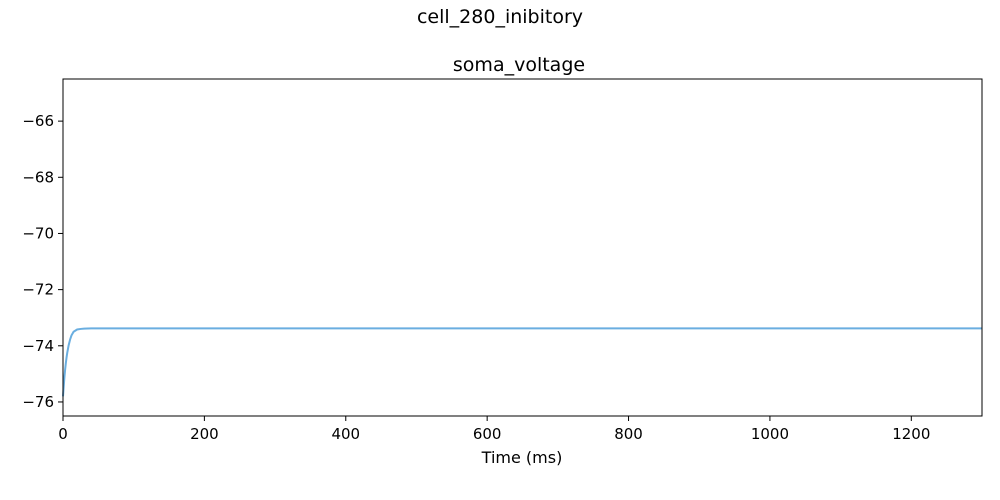 This screenshot has width=1000, height=500. What do you see at coordinates (519, 65) in the screenshot?
I see `plot-title: soma_voltage` at bounding box center [519, 65].